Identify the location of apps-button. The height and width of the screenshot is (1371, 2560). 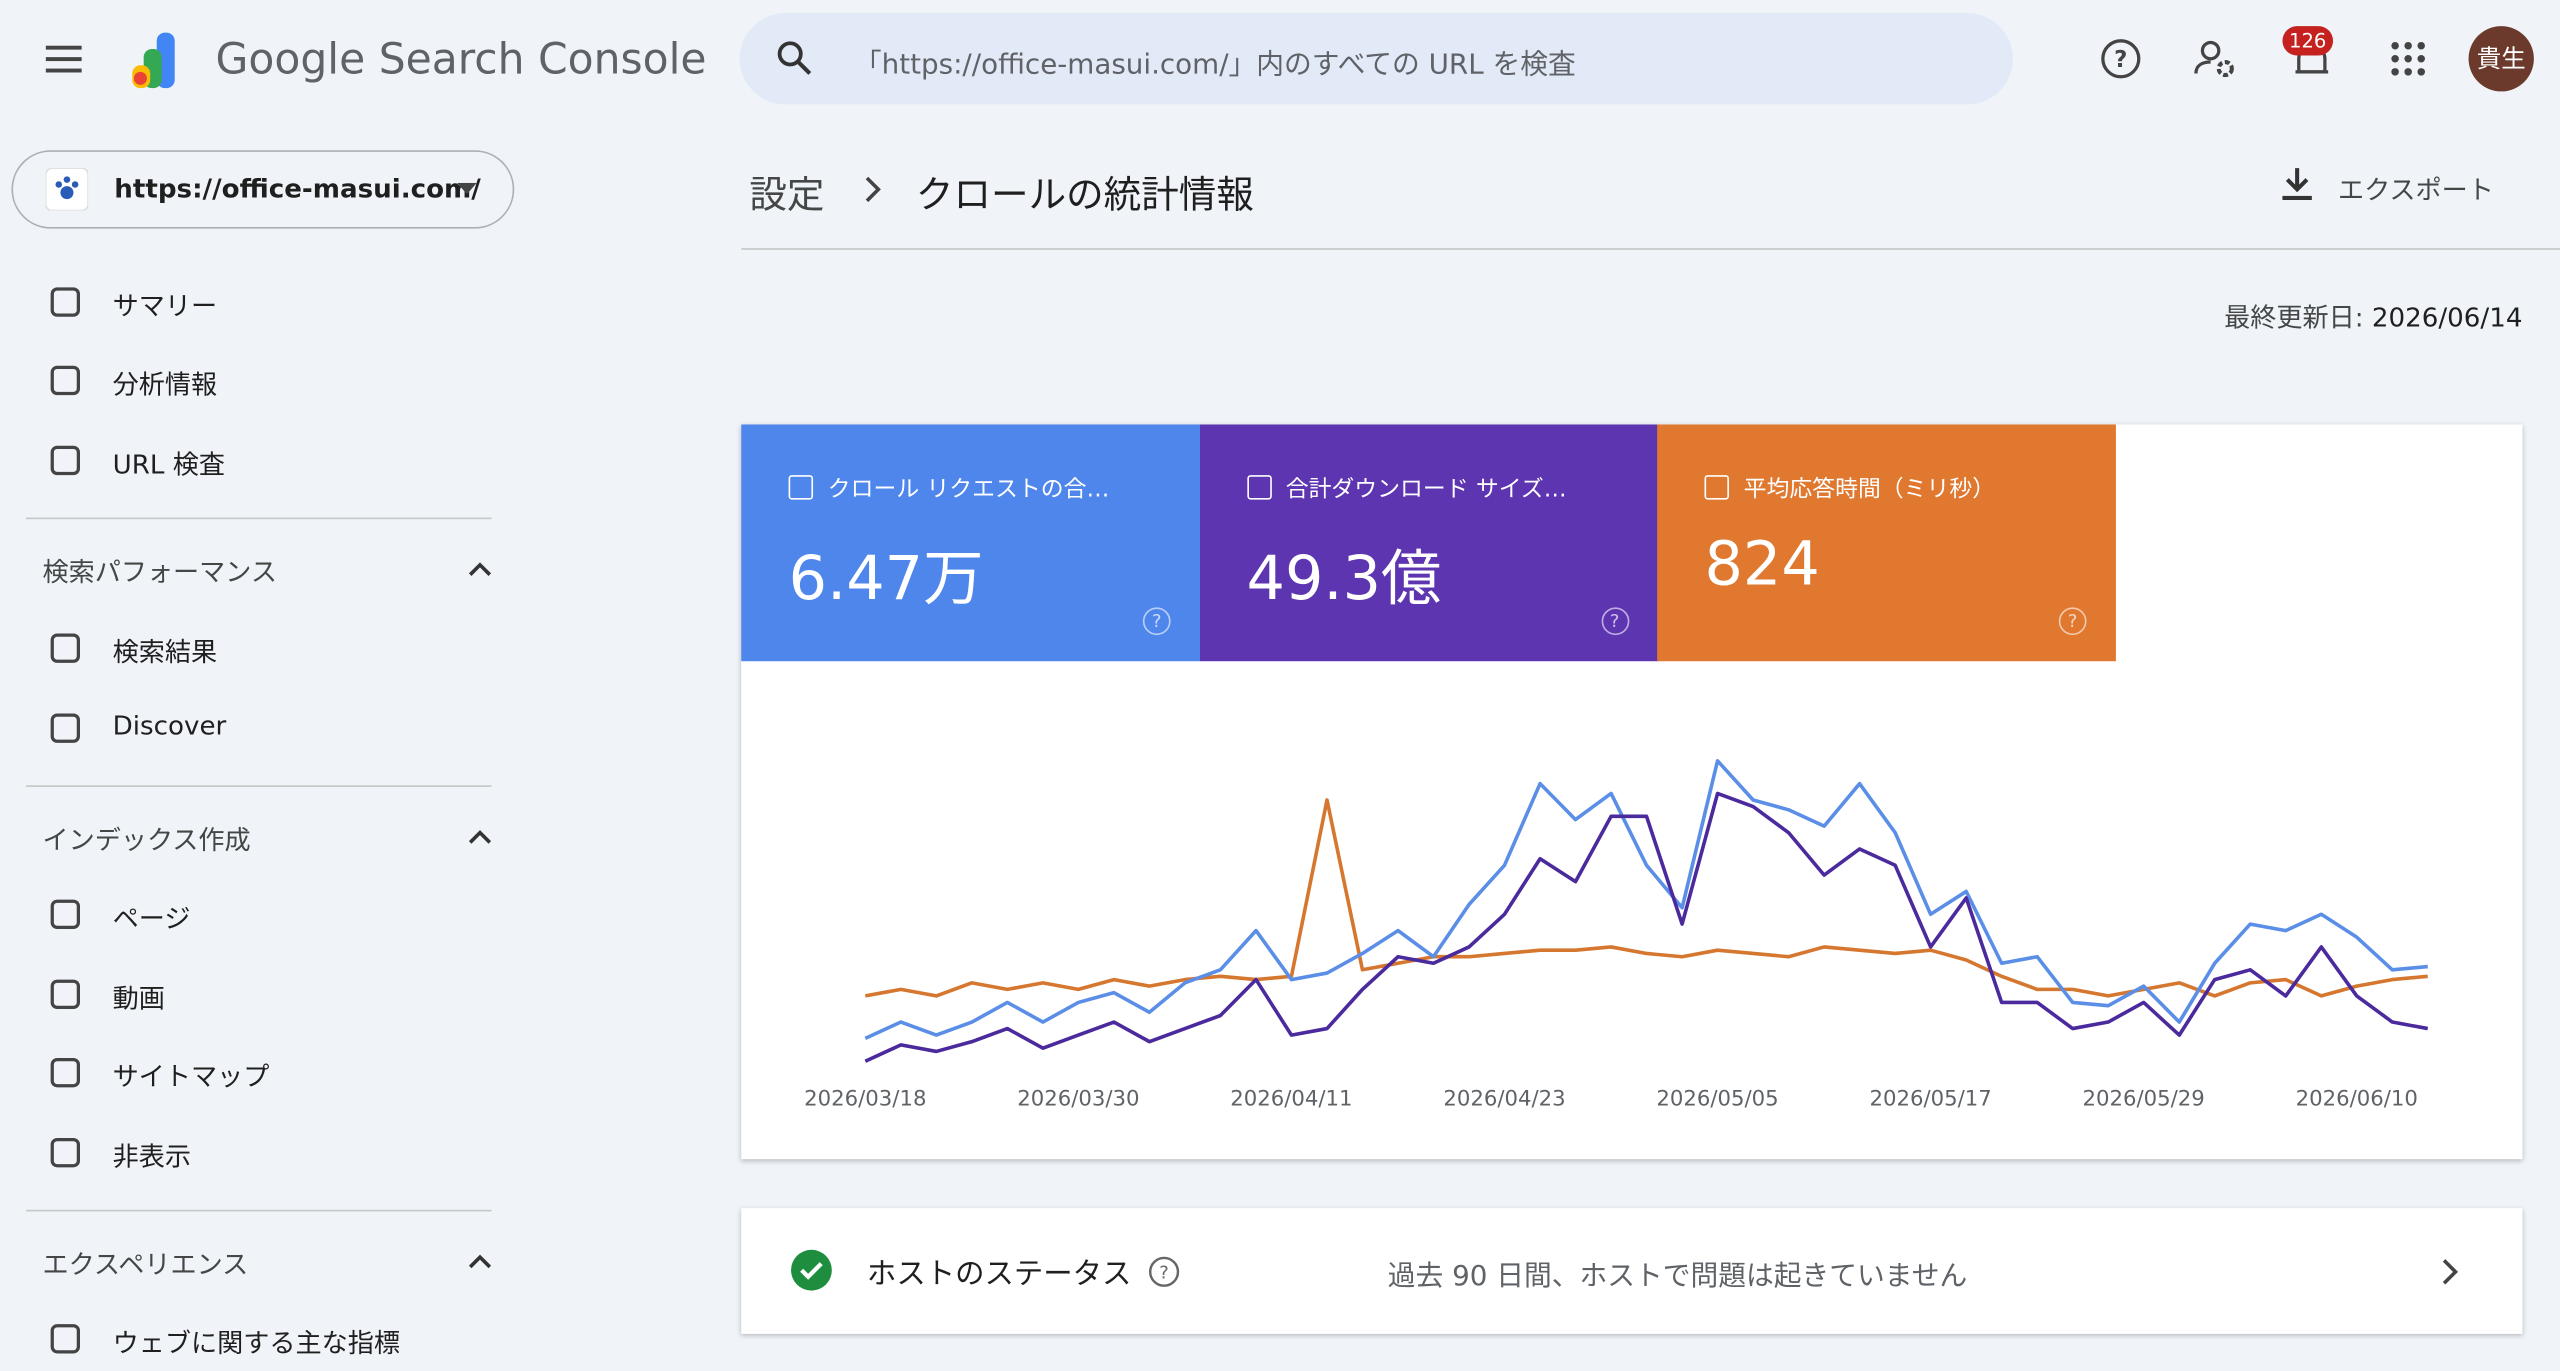
(2408, 59).